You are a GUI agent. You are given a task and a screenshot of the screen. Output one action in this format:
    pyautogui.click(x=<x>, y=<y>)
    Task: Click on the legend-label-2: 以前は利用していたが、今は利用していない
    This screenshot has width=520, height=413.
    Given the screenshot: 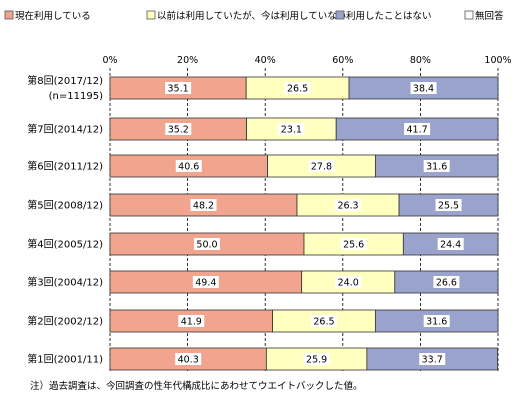 What is the action you would take?
    pyautogui.click(x=251, y=16)
    